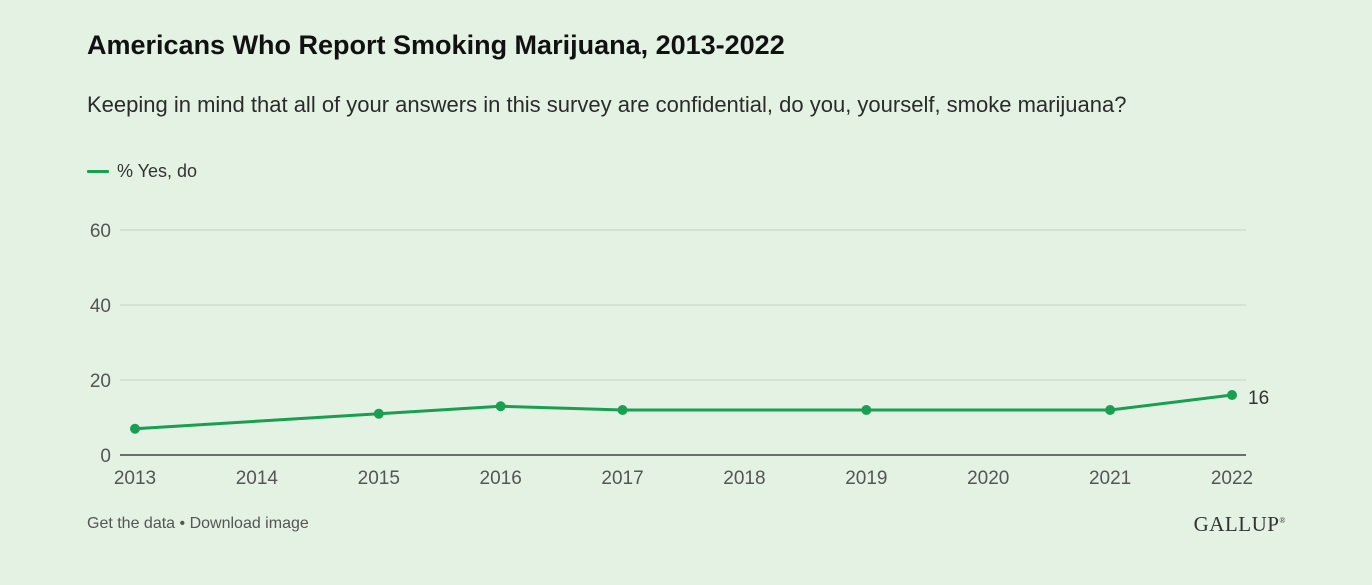 This screenshot has height=585, width=1372. I want to click on x-tick-label: 2016, so click(501, 478).